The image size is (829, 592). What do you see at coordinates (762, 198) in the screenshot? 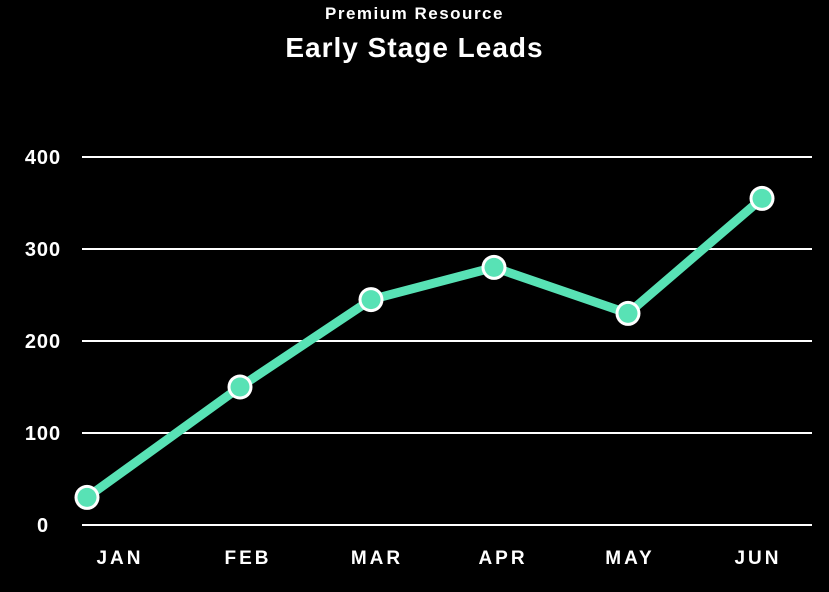
I see `data-point-jun` at bounding box center [762, 198].